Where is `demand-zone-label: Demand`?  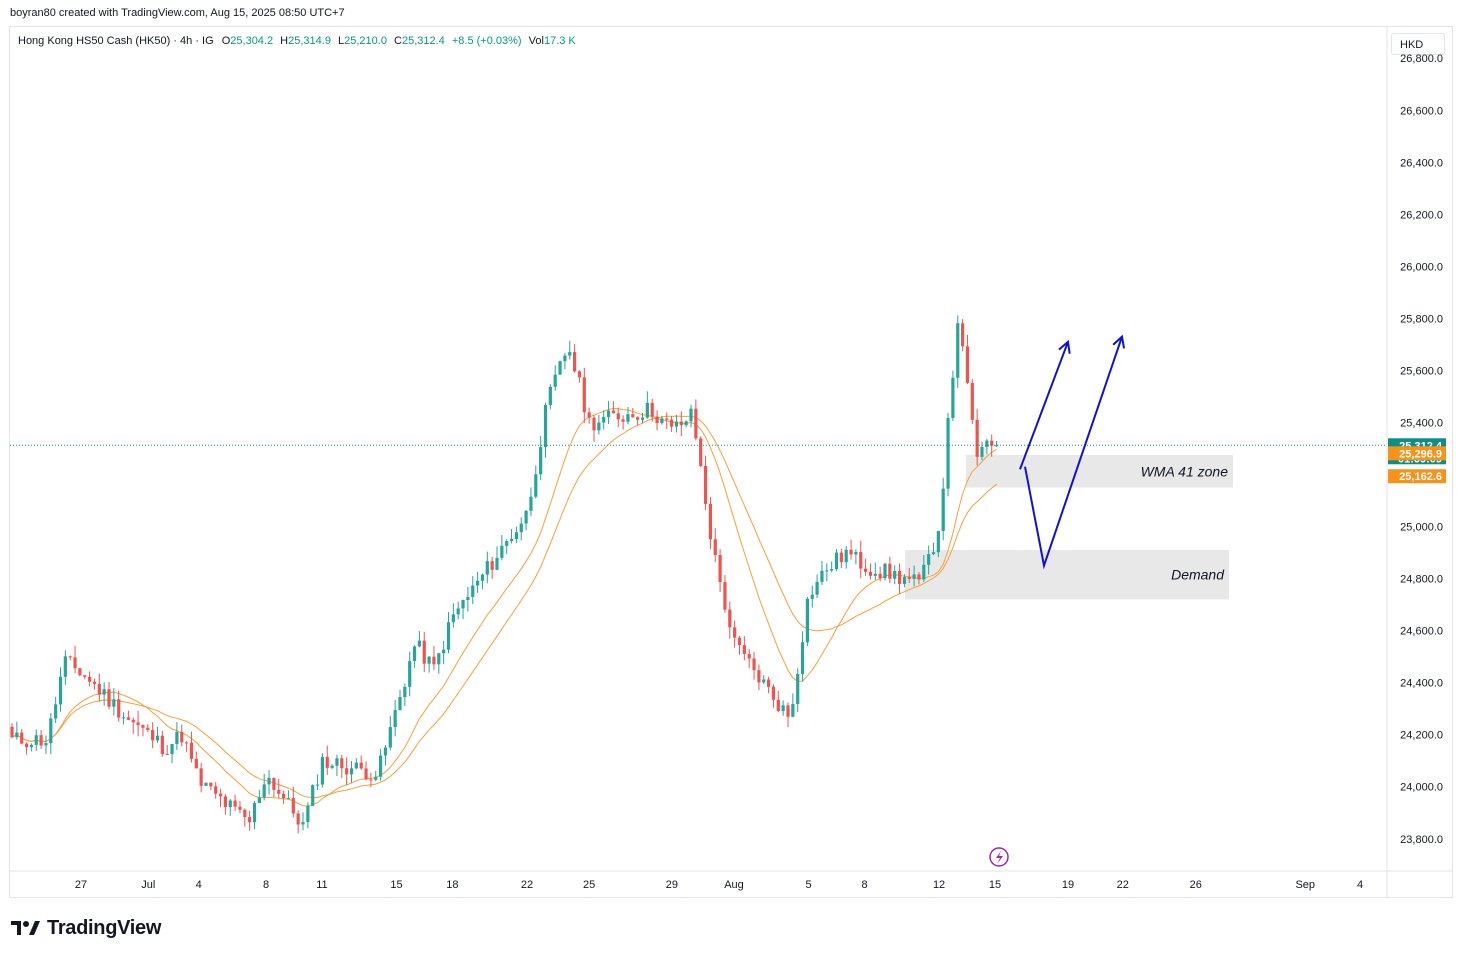
demand-zone-label: Demand is located at coordinates (1198, 575).